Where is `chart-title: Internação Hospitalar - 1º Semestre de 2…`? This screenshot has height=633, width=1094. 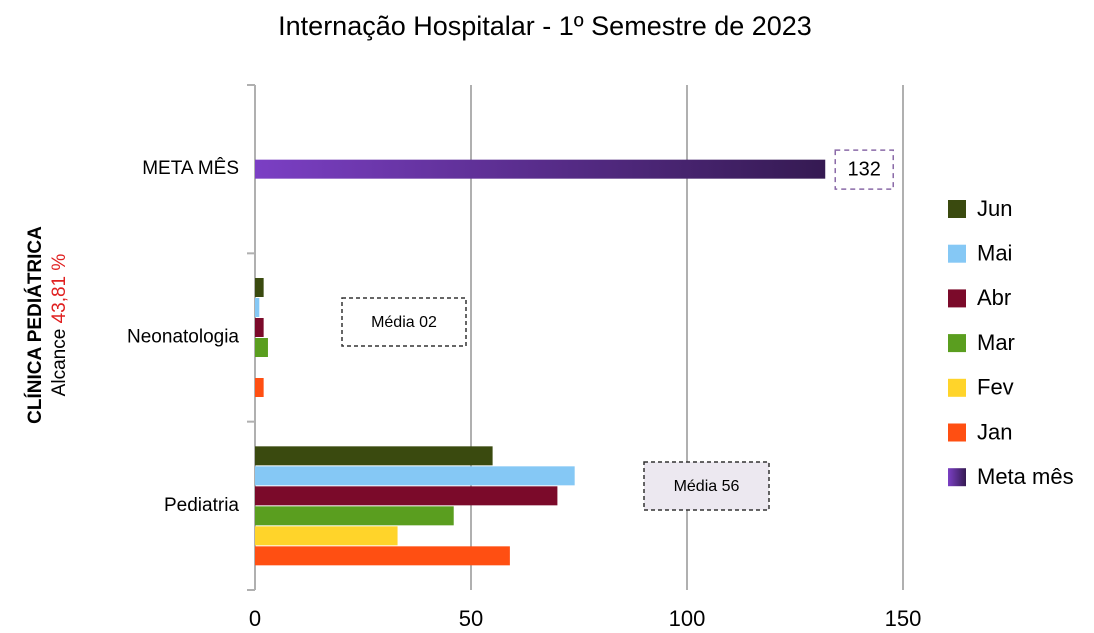
chart-title: Internação Hospitalar - 1º Semestre de 2… is located at coordinates (545, 26).